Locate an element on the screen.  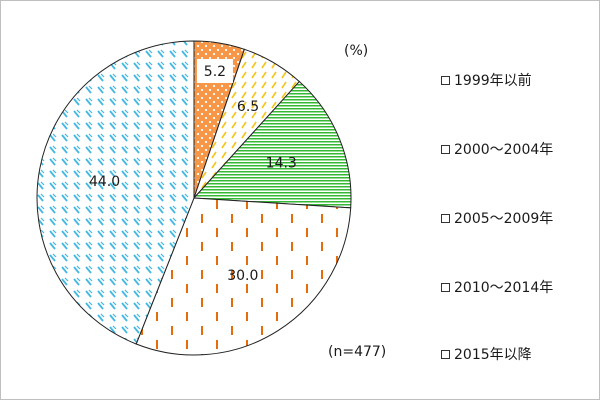
slice-label-background is located at coordinates (214, 70).